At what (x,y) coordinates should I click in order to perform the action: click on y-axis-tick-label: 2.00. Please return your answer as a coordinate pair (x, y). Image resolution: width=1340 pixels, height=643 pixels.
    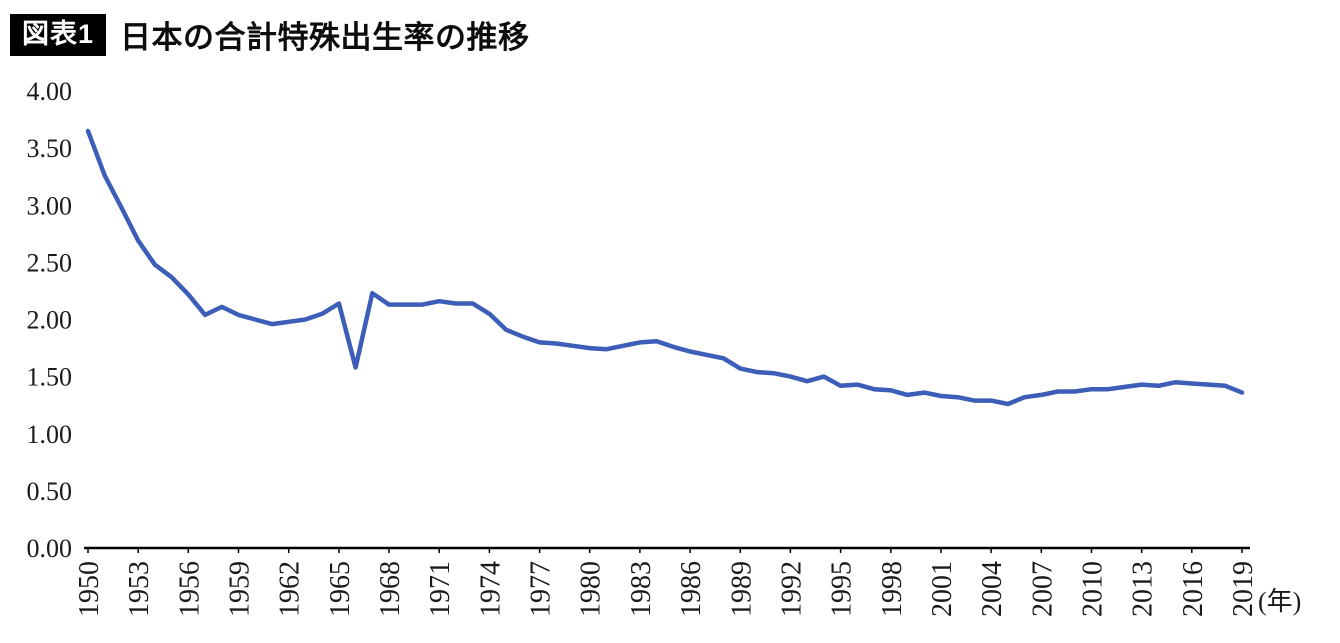
    Looking at the image, I should click on (50, 320).